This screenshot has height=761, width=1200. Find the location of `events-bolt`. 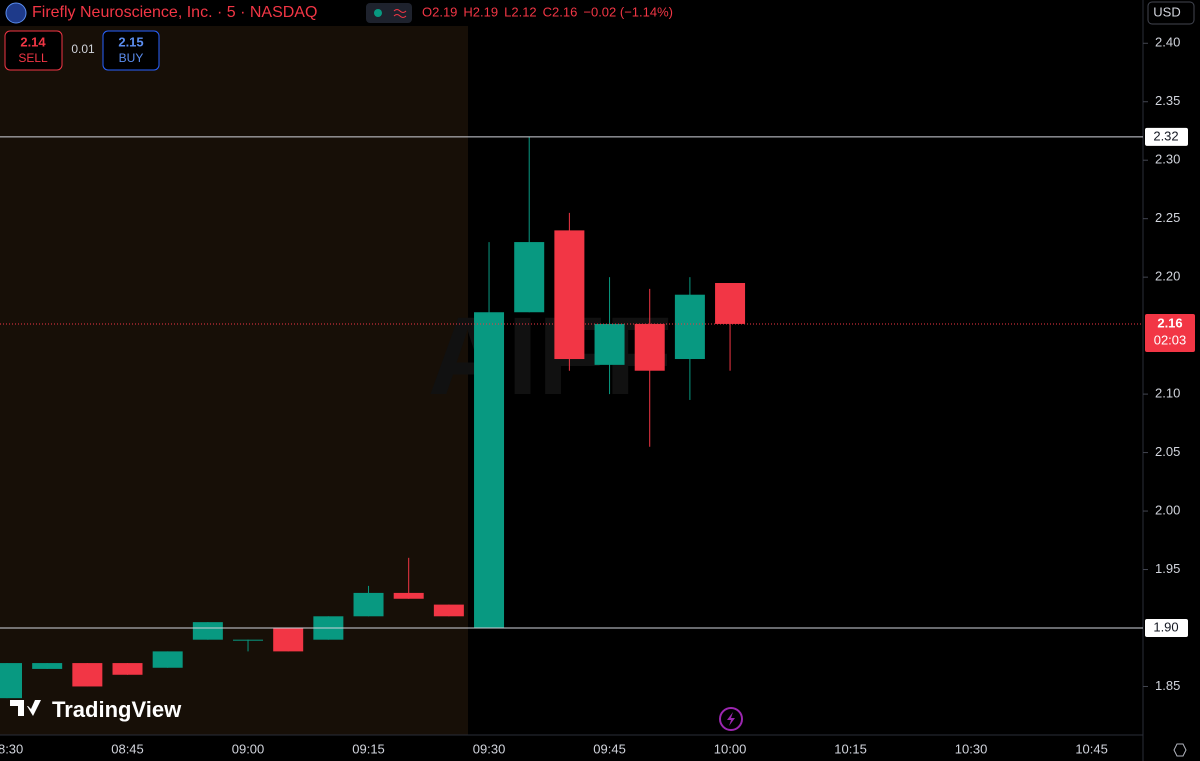

events-bolt is located at coordinates (731, 719).